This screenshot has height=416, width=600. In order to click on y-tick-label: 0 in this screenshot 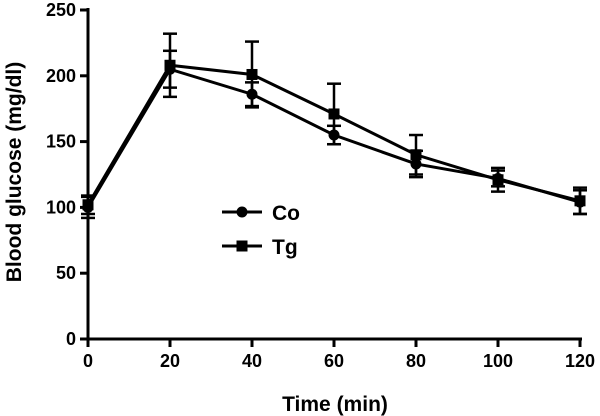, I will do `click(71, 339)`.